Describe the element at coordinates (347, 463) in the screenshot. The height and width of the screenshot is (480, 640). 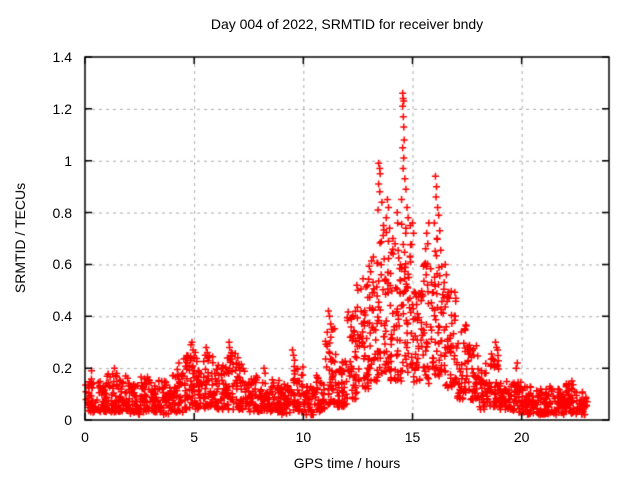
I see `x-axis-label: GPS time / hours` at that location.